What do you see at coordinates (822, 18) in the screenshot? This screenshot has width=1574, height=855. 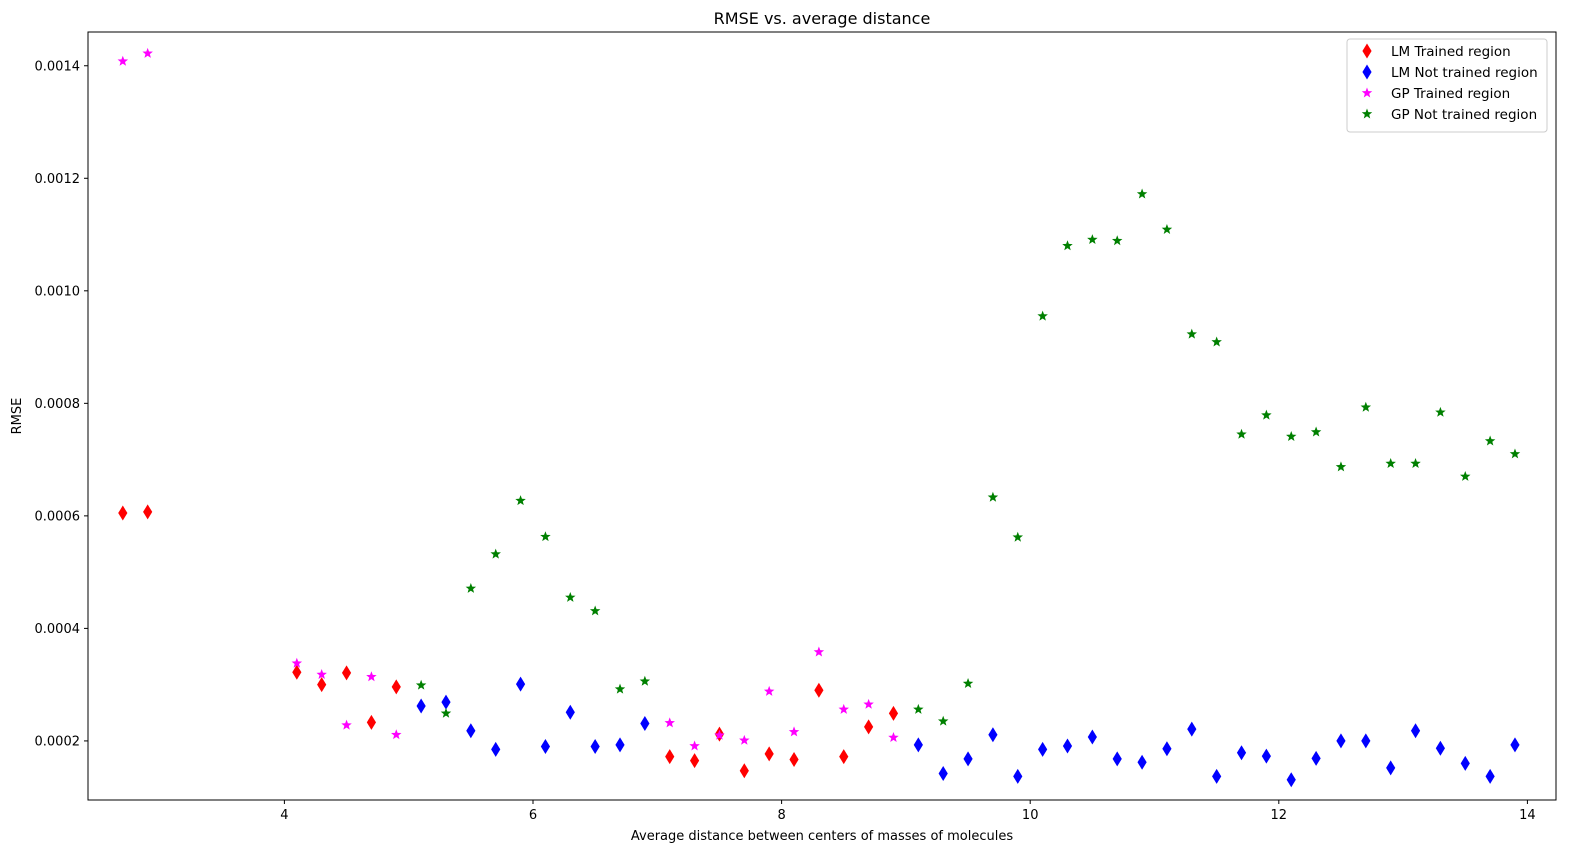 I see `chart-title: RMSE vs. average distance` at bounding box center [822, 18].